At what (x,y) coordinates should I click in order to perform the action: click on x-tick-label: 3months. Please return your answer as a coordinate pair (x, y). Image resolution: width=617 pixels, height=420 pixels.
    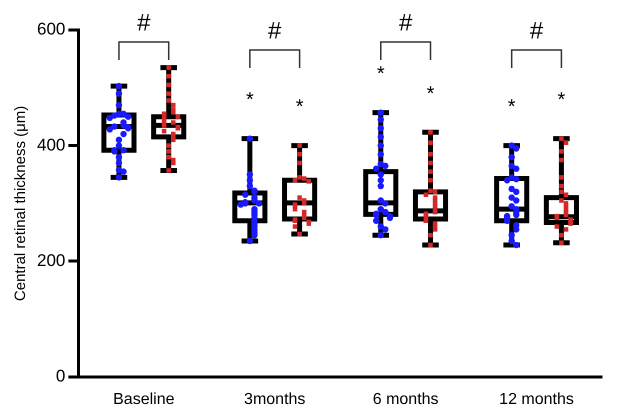
    Looking at the image, I should click on (275, 399).